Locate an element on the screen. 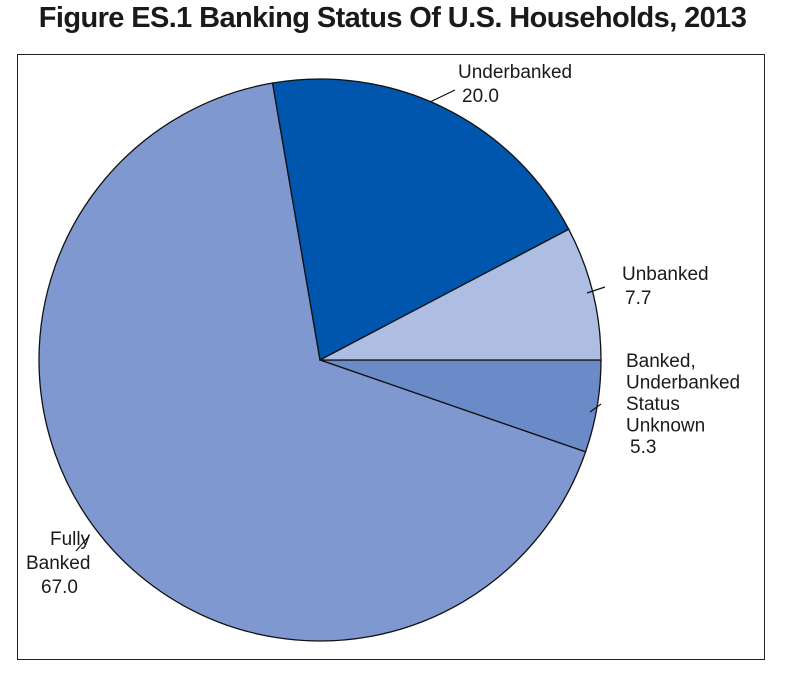  slice-name-label: Banked is located at coordinates (58, 563).